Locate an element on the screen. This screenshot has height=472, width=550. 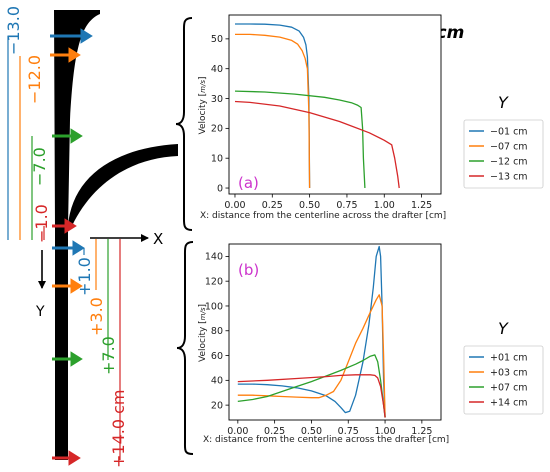
station-label-m12: −12.0 is located at coordinates (34, 79).